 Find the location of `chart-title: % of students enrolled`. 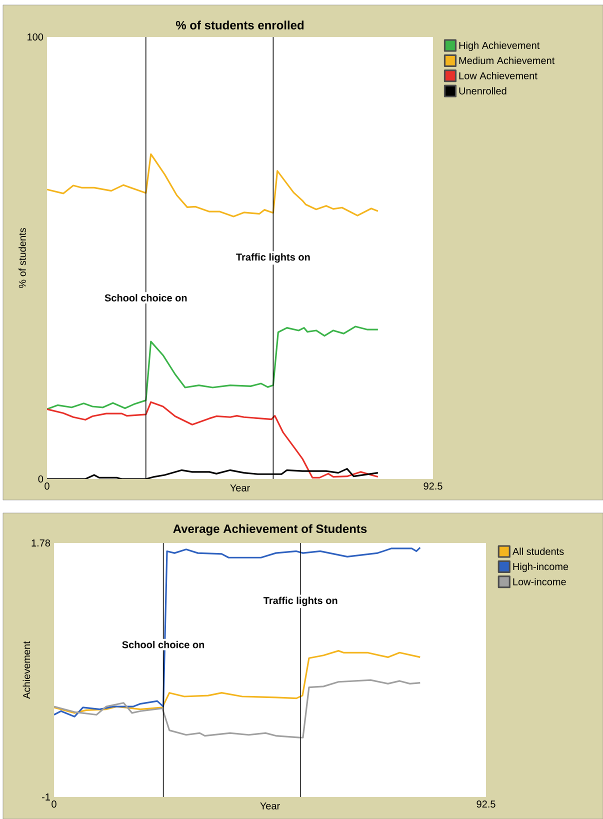

chart-title: % of students enrolled is located at coordinates (240, 25).